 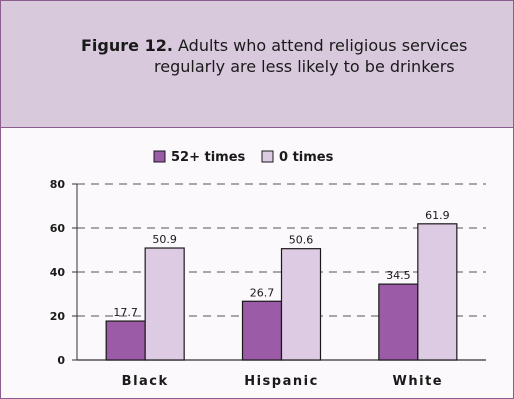 What do you see at coordinates (304, 66) in the screenshot?
I see `figure-title-line2: regularly are less likely to be drinkers` at bounding box center [304, 66].